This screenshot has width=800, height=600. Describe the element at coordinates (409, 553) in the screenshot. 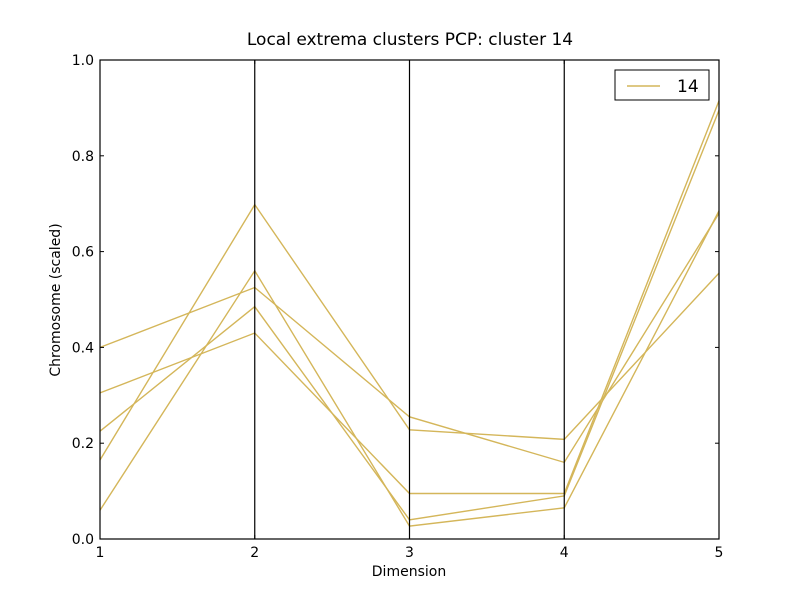

I see `x-tick-label: 3` at that location.